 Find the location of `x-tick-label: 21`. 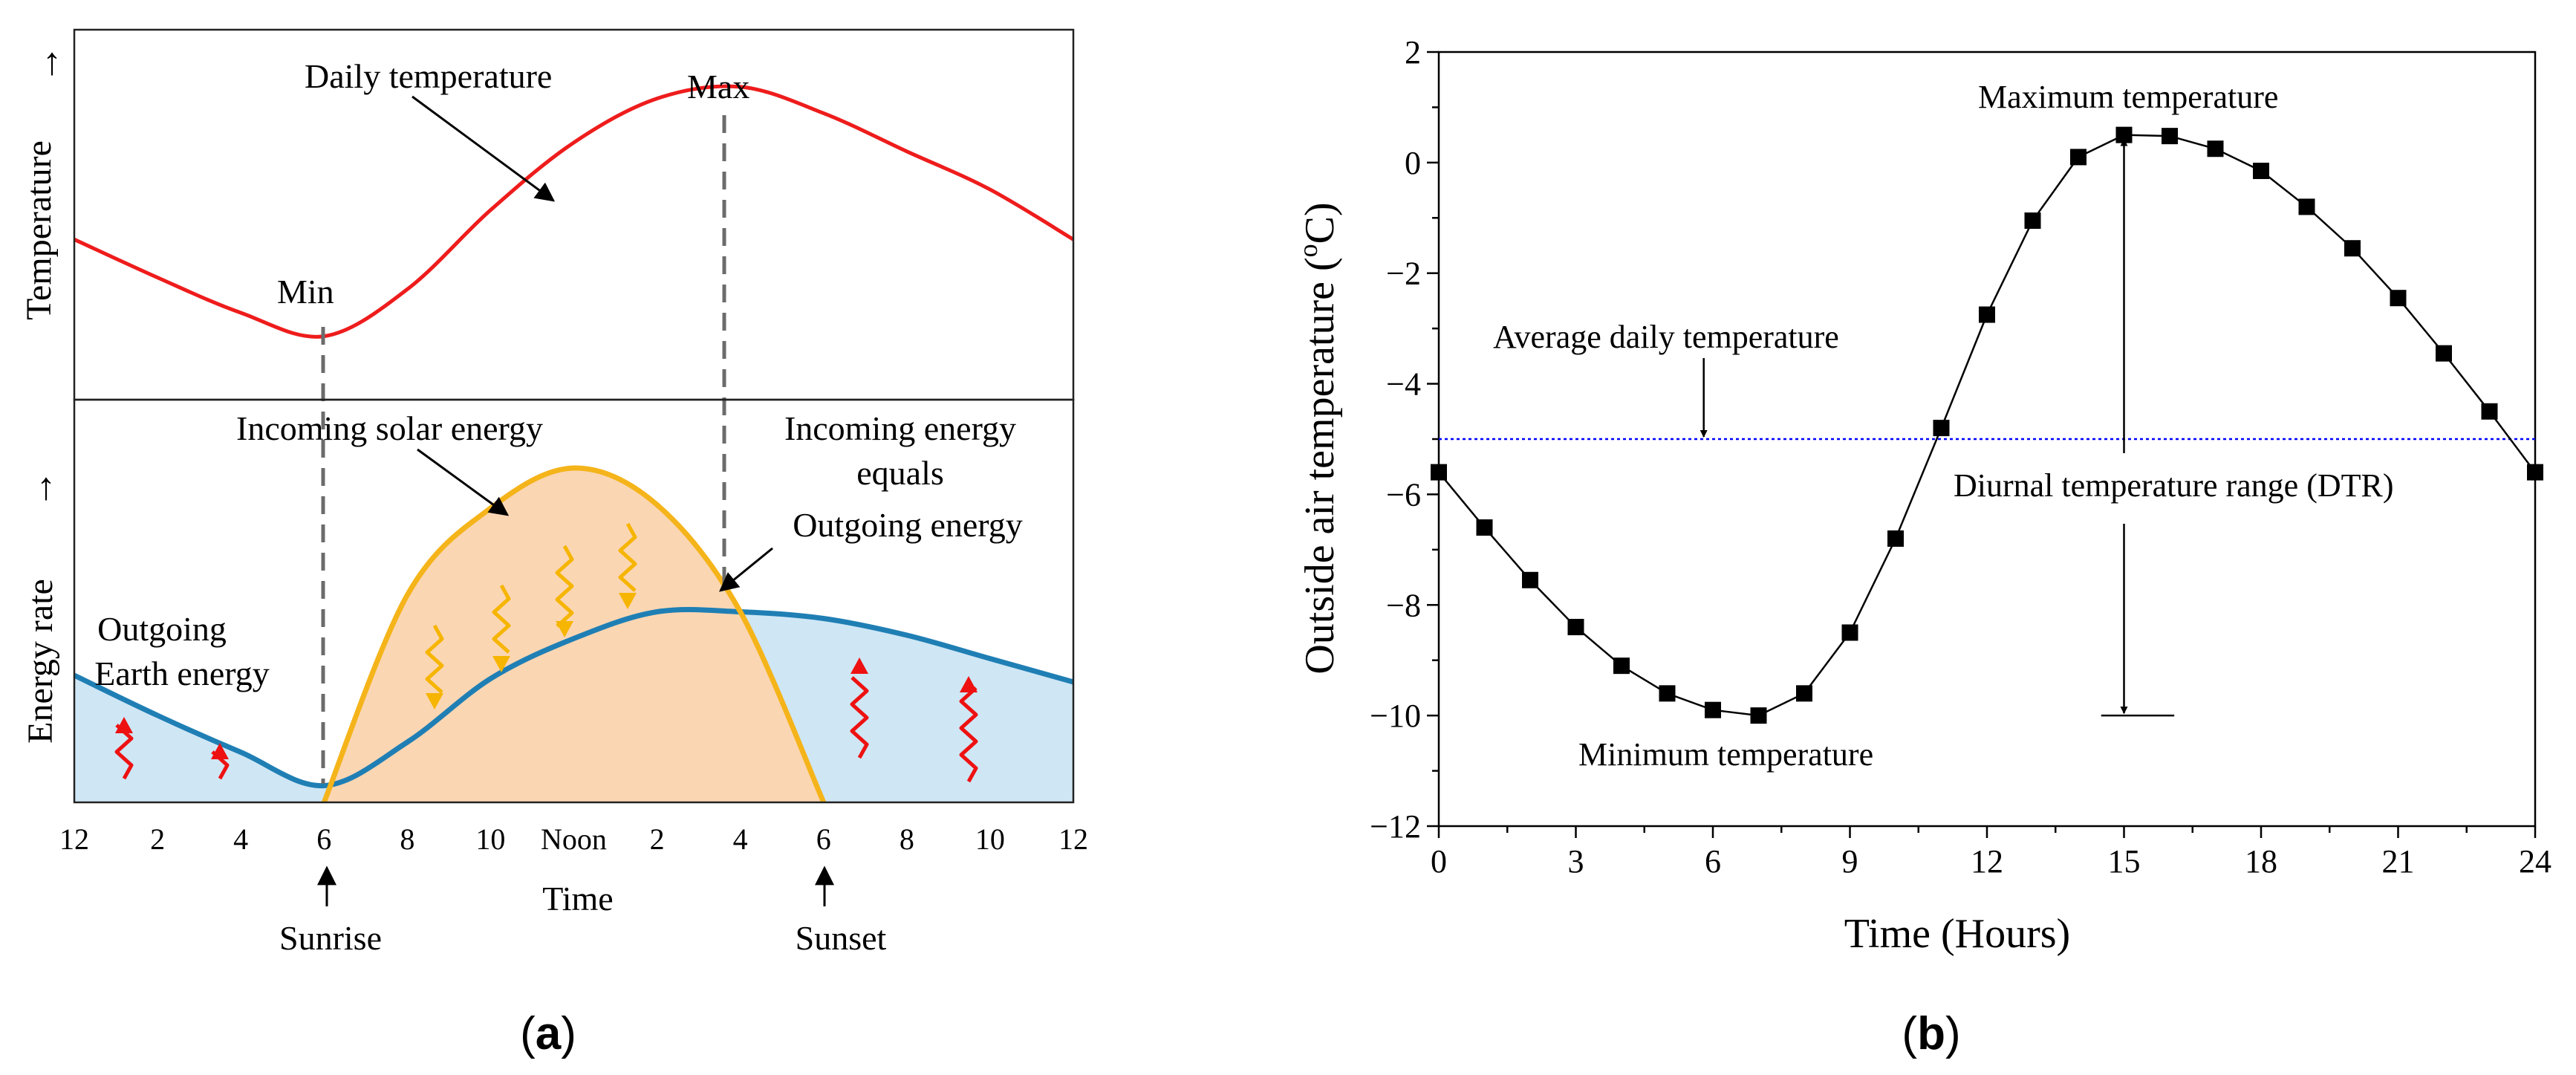

x-tick-label: 21 is located at coordinates (2398, 862).